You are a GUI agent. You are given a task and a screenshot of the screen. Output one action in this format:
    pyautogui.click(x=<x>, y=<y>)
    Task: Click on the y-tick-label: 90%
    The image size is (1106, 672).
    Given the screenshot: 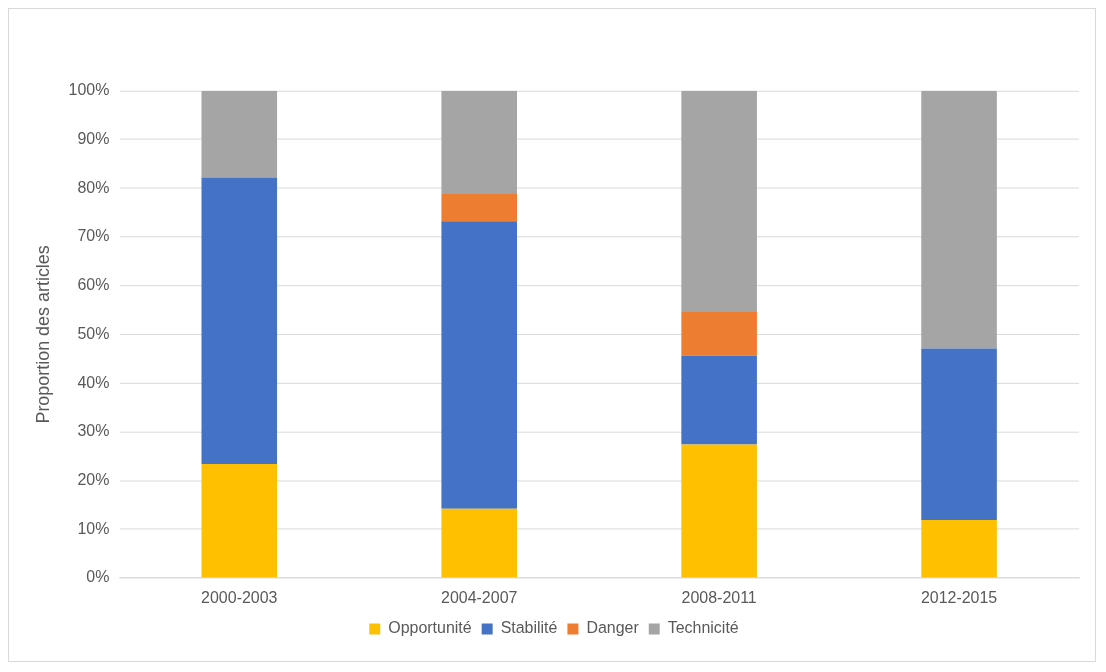 What is the action you would take?
    pyautogui.click(x=93, y=138)
    